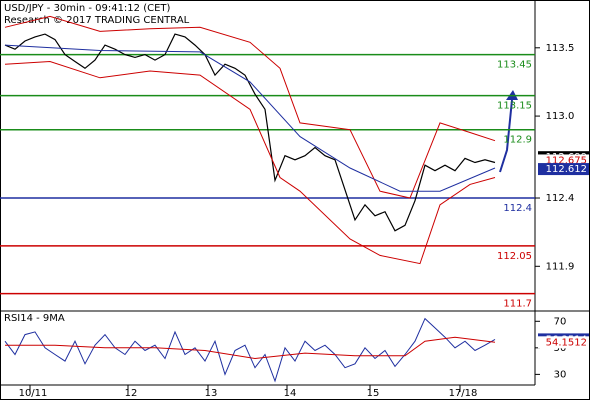 This screenshot has height=400, width=590. What do you see at coordinates (211, 393) in the screenshot?
I see `x-tick-label: 13` at bounding box center [211, 393].